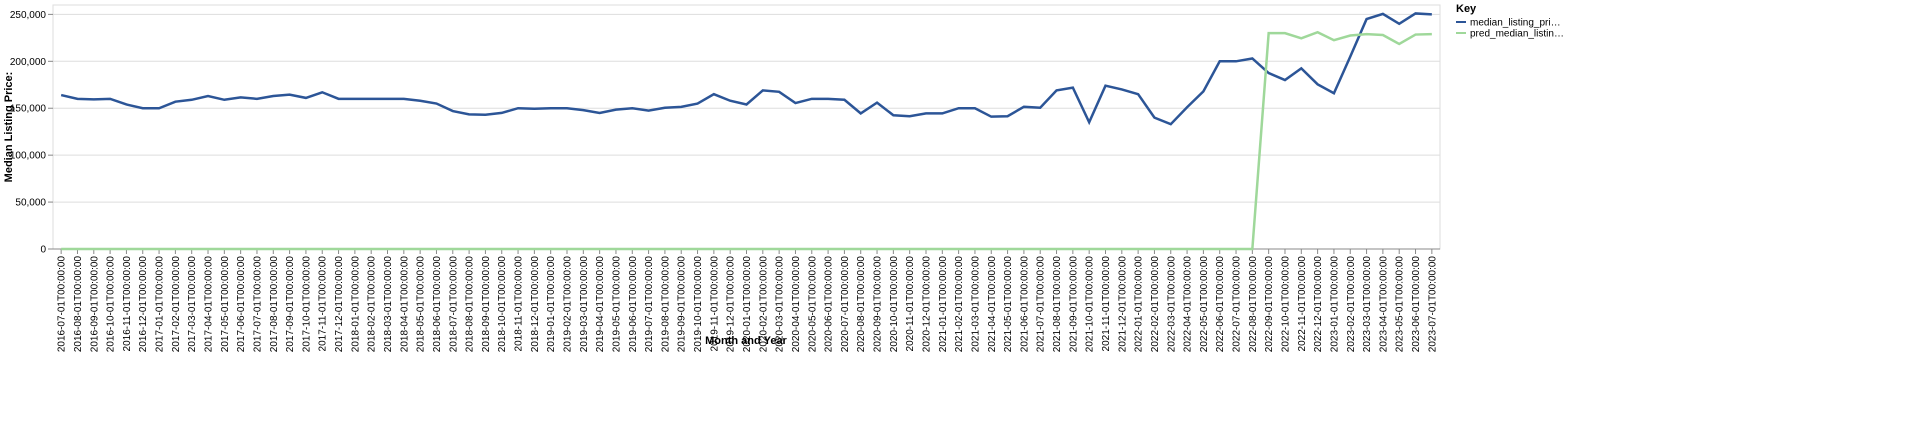 The height and width of the screenshot is (429, 1920). I want to click on x-tick-label: 2021-11-01T00:00:00, so click(1106, 304).